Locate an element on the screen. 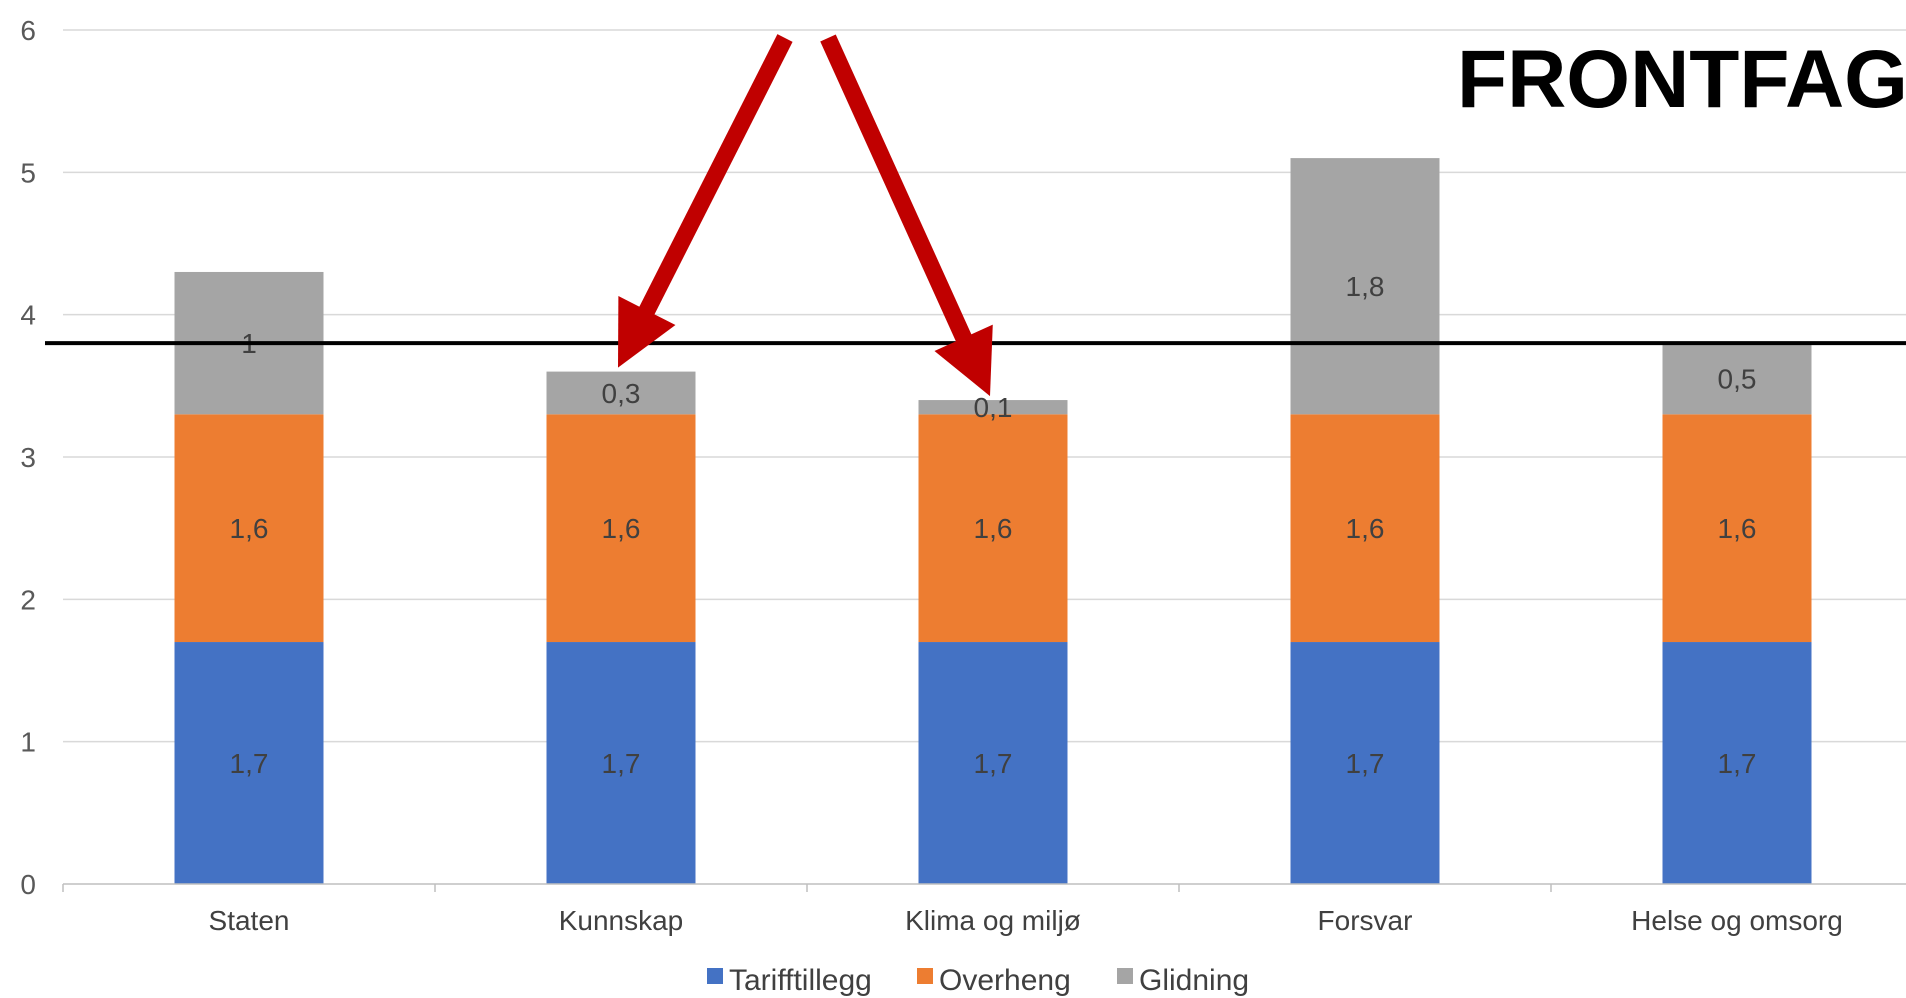 This screenshot has width=1906, height=998. y-tick-label: 4 is located at coordinates (28, 315).